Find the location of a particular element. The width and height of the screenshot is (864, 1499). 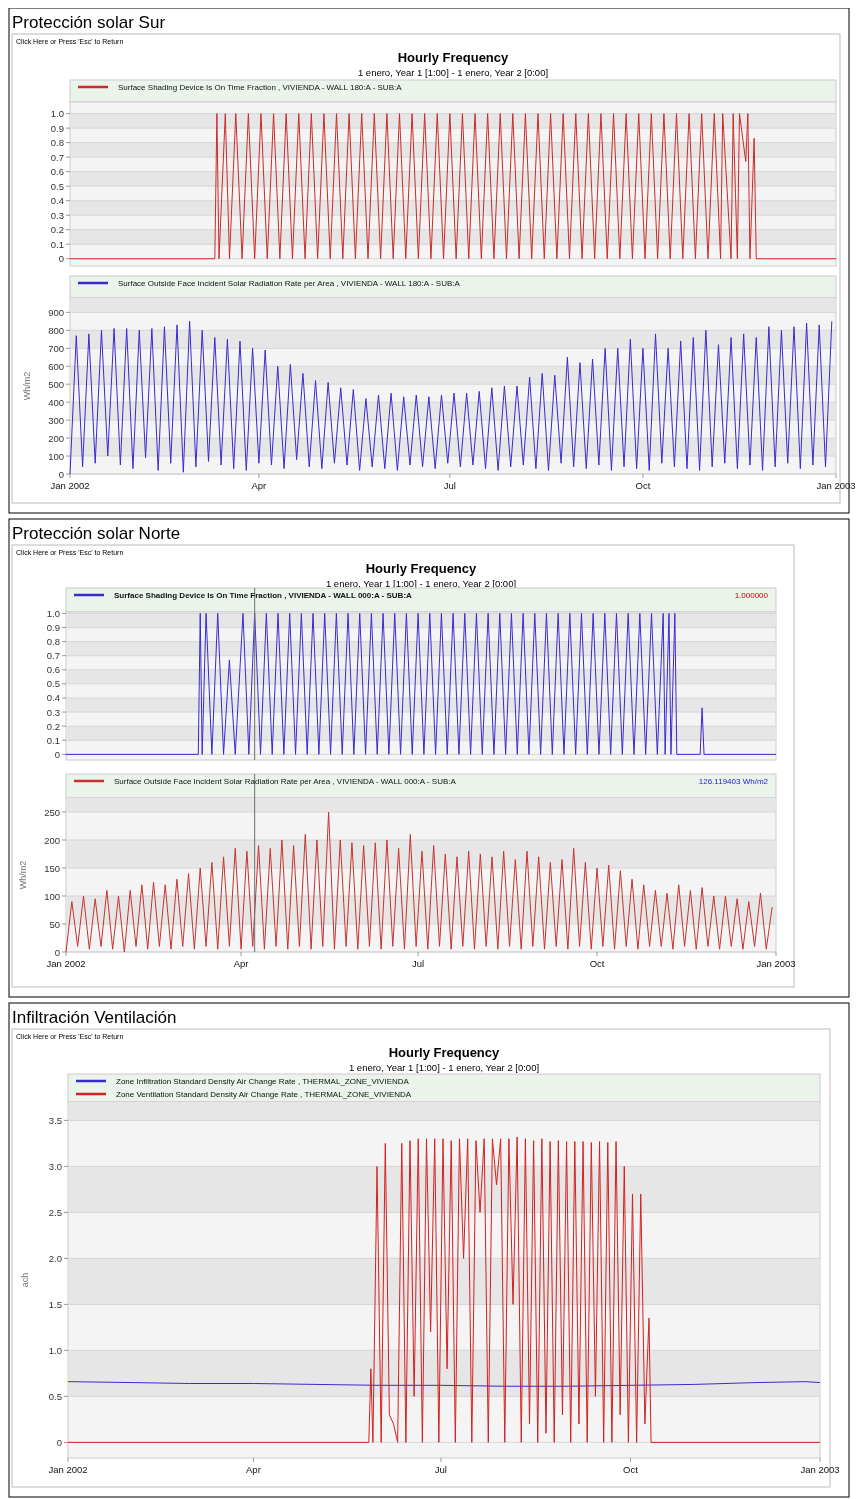

y-tick-label: 500 is located at coordinates (56, 384).